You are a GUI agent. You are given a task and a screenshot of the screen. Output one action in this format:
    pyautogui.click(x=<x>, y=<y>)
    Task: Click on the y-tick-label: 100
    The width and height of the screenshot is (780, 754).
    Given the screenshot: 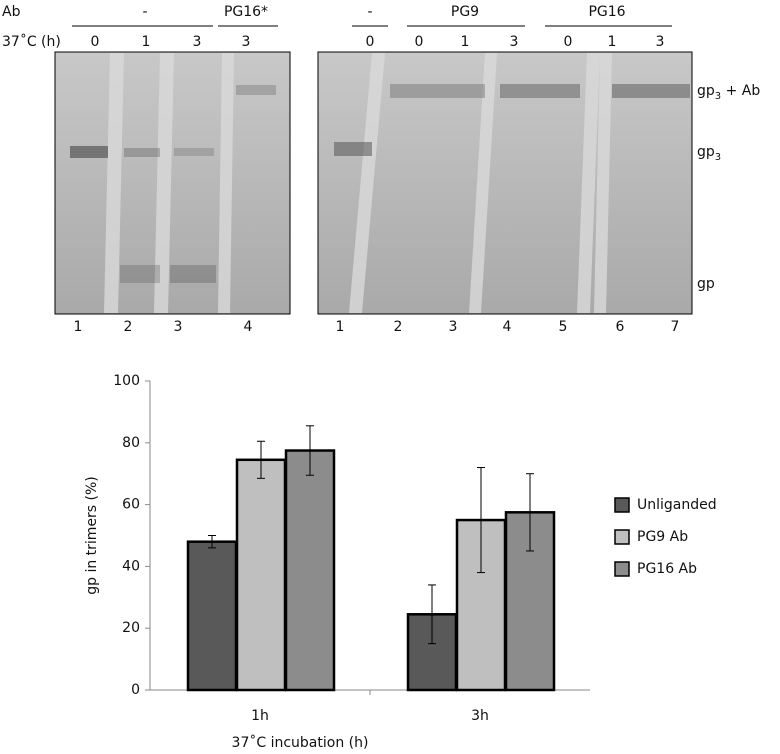 What is the action you would take?
    pyautogui.click(x=126, y=381)
    